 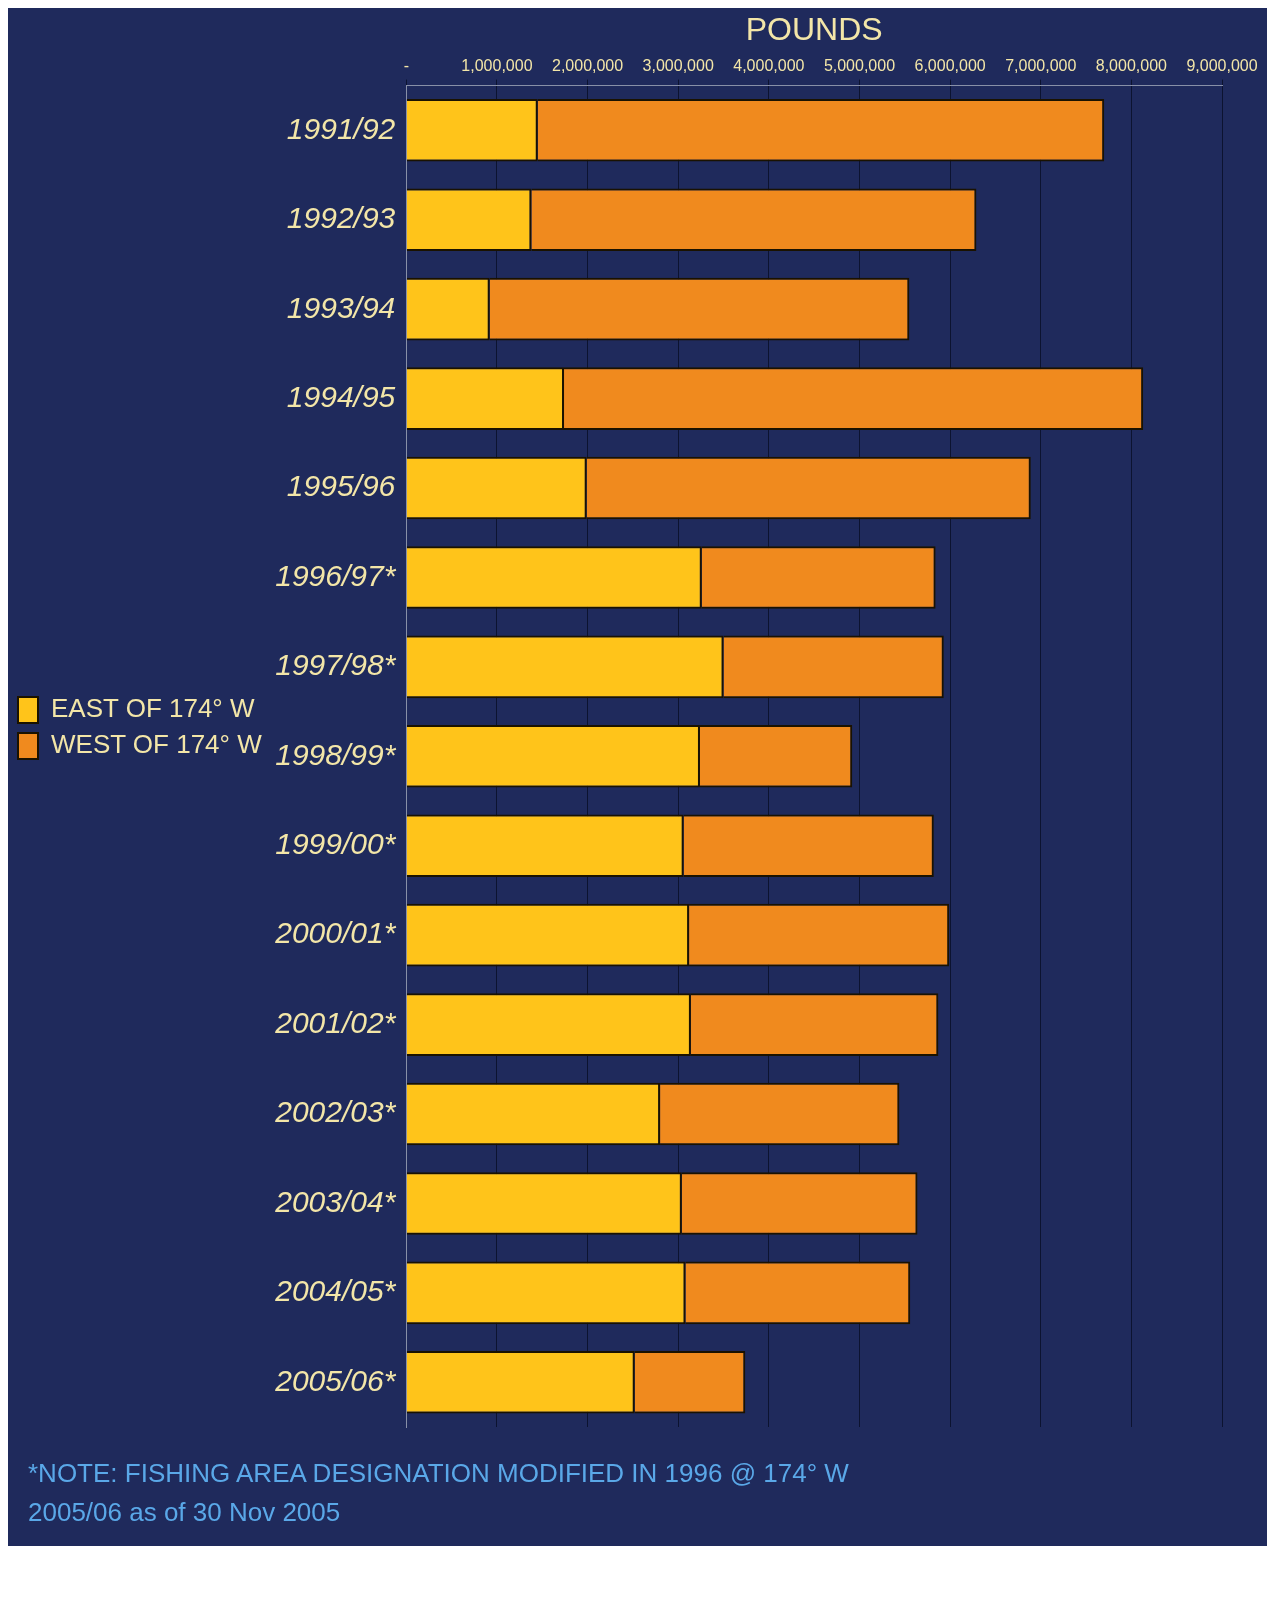 What do you see at coordinates (341, 396) in the screenshot?
I see `y-tick-label: 1994/95` at bounding box center [341, 396].